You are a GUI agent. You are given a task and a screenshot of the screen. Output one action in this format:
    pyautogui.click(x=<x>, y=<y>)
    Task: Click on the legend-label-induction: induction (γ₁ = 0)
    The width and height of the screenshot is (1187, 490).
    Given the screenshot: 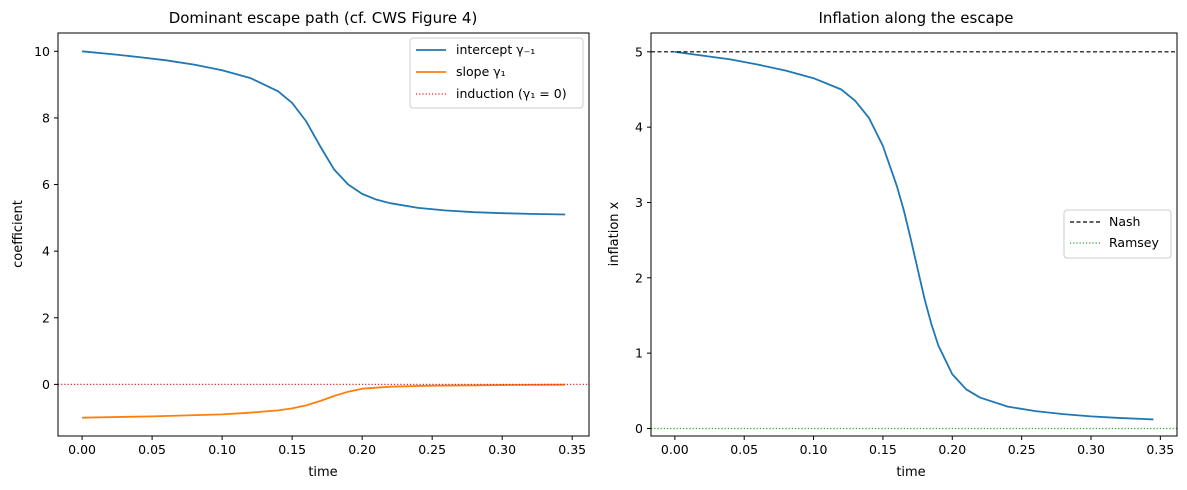 What is the action you would take?
    pyautogui.click(x=511, y=93)
    